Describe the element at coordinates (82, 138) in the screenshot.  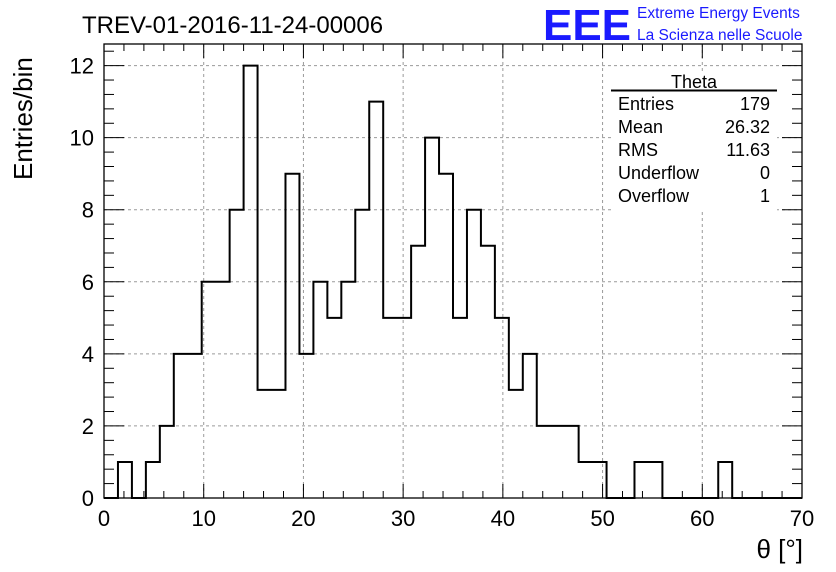
I see `y-tick-label: 10` at that location.